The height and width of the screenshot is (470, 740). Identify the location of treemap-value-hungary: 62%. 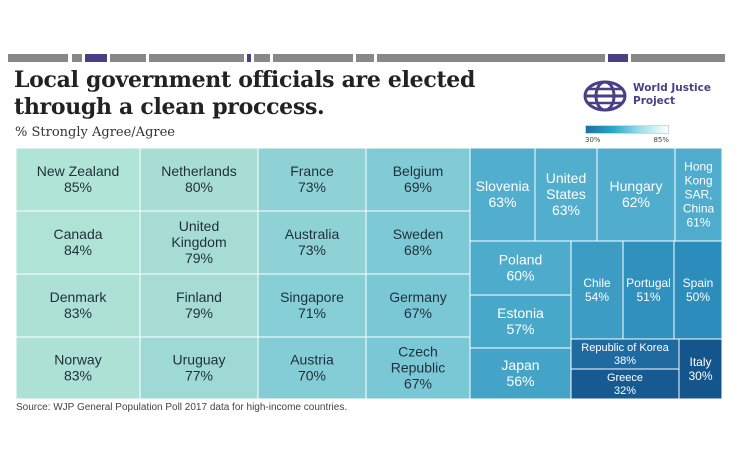
(636, 202).